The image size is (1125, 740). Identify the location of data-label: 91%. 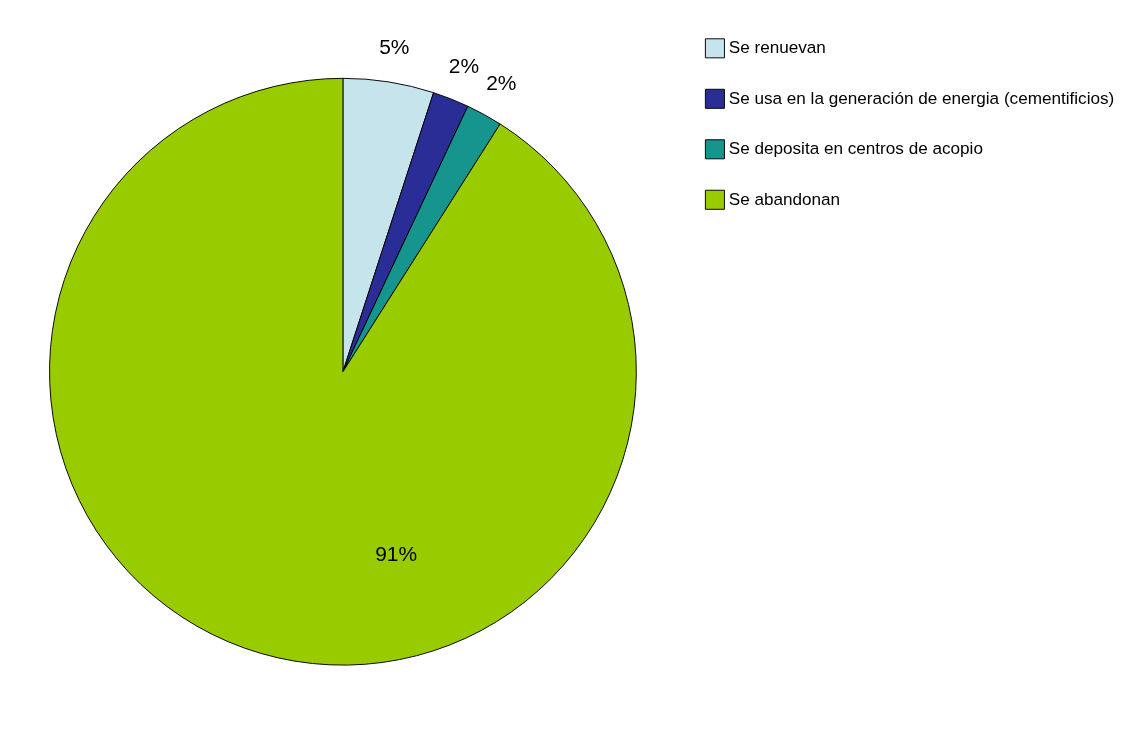
(396, 554).